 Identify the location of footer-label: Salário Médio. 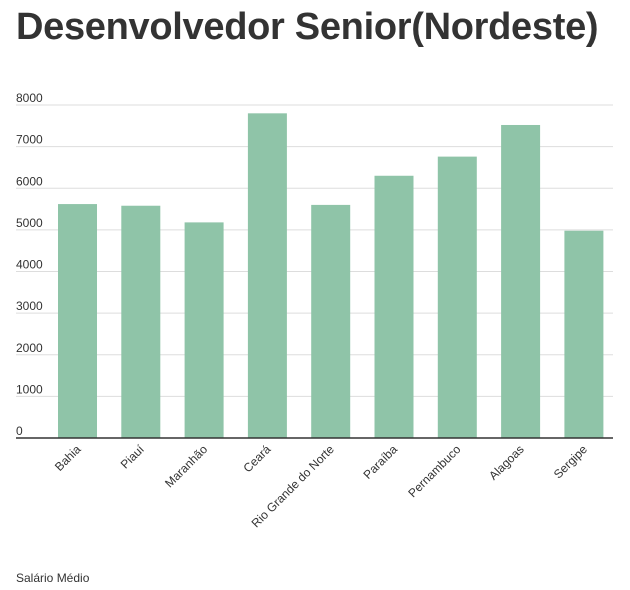
(53, 578).